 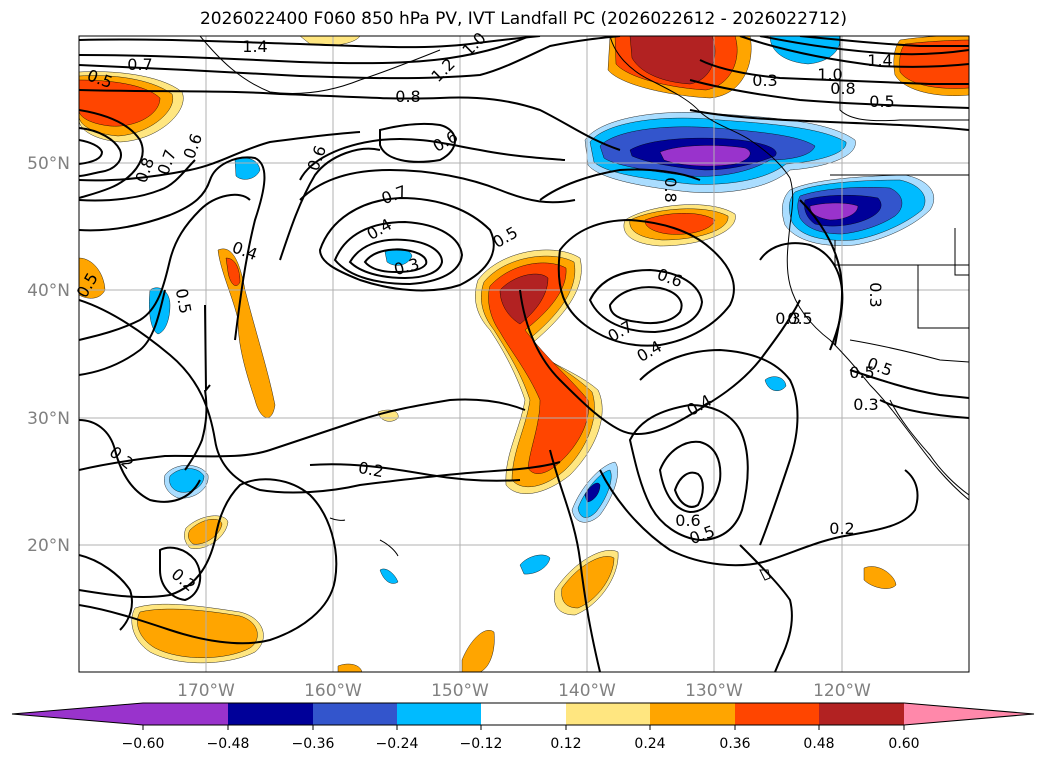 I want to click on contour-label: 0.4, so click(x=649, y=351).